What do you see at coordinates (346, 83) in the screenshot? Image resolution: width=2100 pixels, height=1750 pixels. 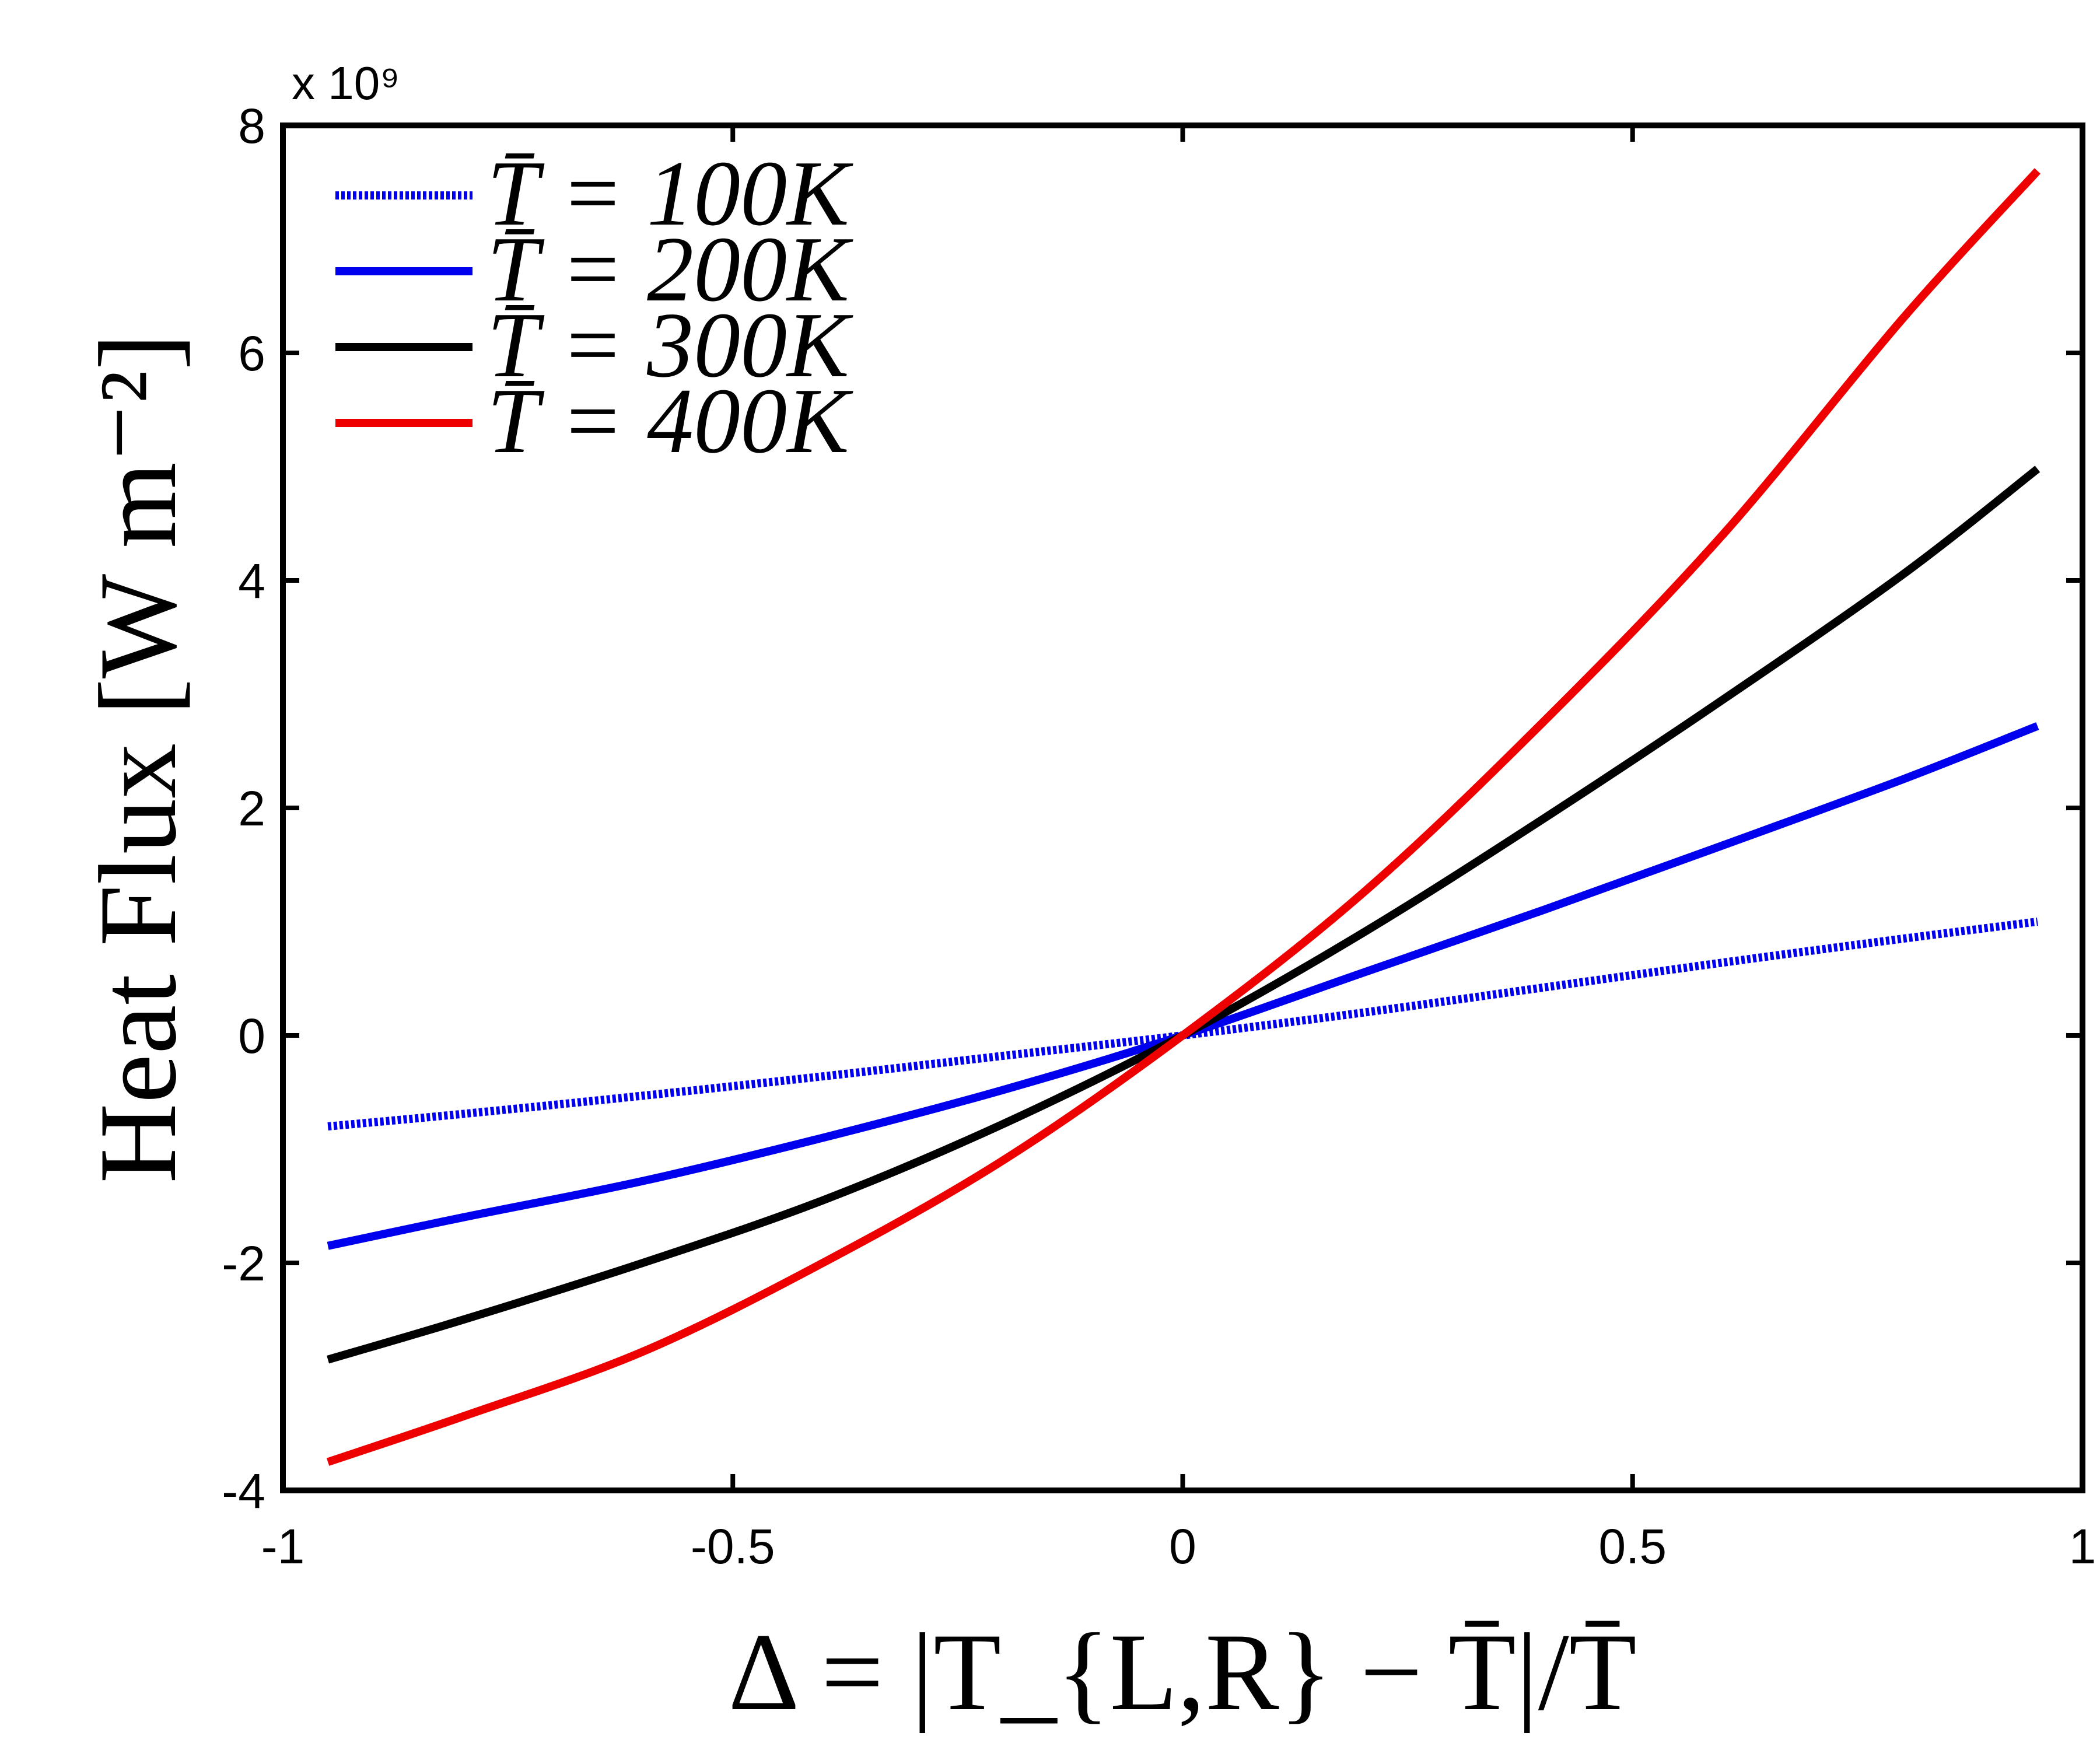 I see `y-axis-multiplier: x 10⁹` at bounding box center [346, 83].